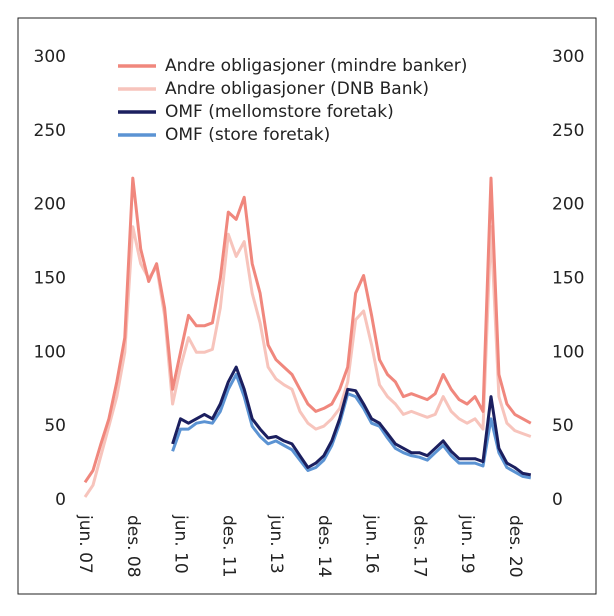 The height and width of the screenshot is (616, 614). What do you see at coordinates (324, 546) in the screenshot?
I see `x-tick-label: des. 14` at bounding box center [324, 546].